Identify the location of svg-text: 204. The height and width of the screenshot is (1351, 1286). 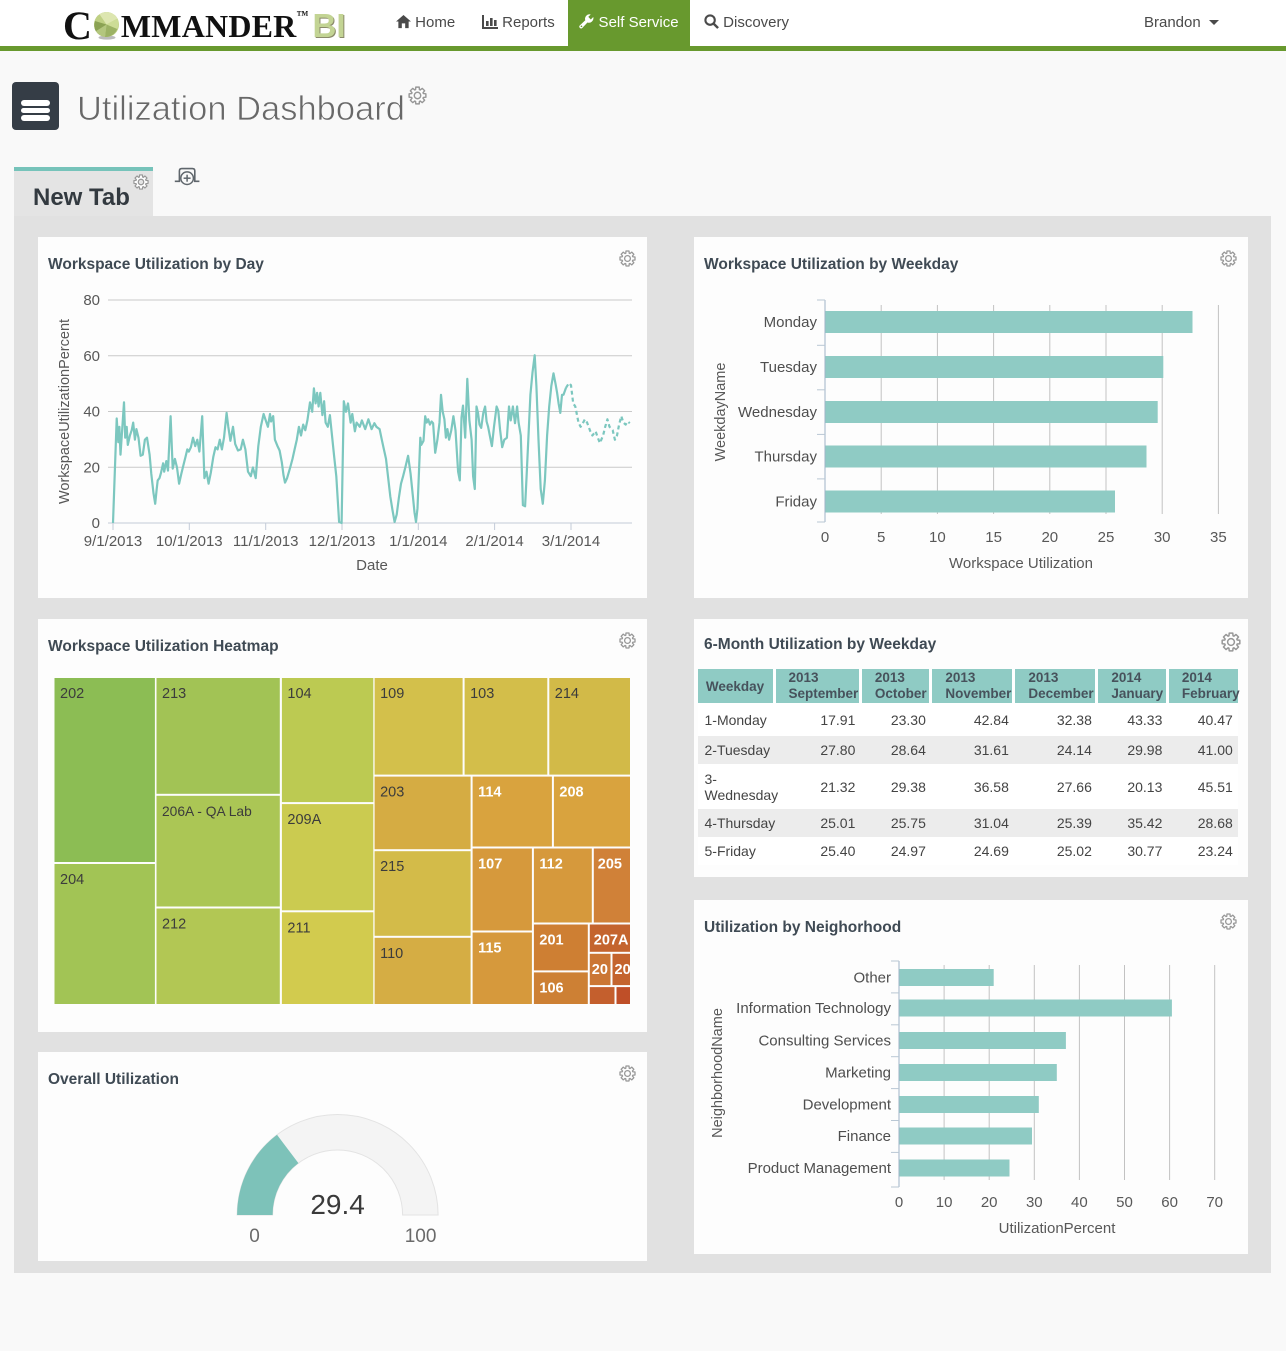
(72, 880).